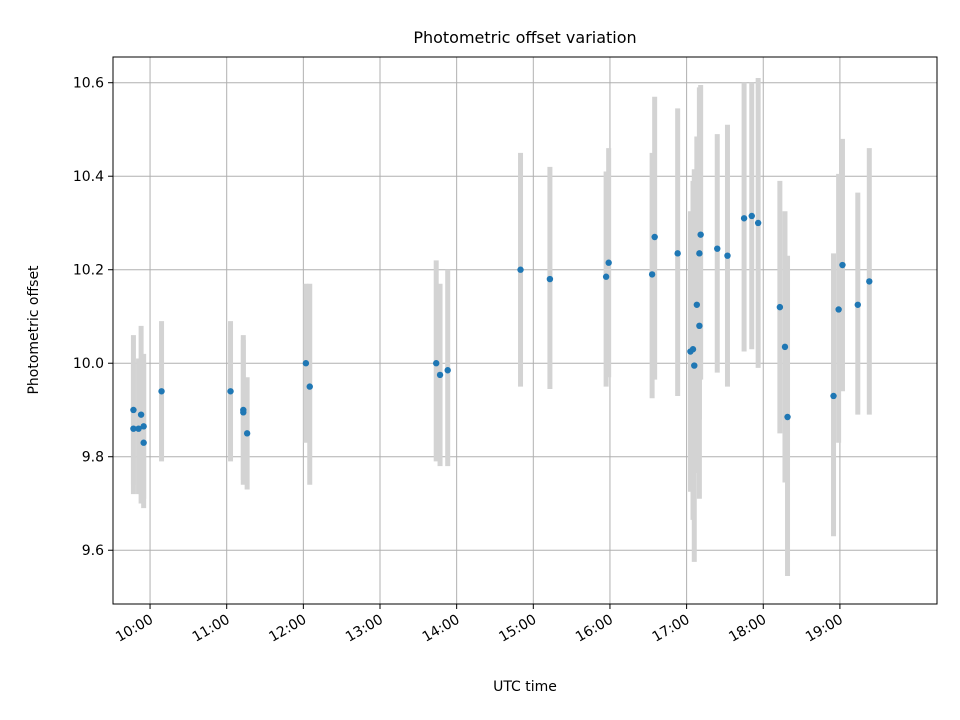 The height and width of the screenshot is (720, 960). What do you see at coordinates (93, 317) in the screenshot?
I see `y-axis-ticks: 9.6 9.8 10.0 10.2 10.4 10.6` at bounding box center [93, 317].